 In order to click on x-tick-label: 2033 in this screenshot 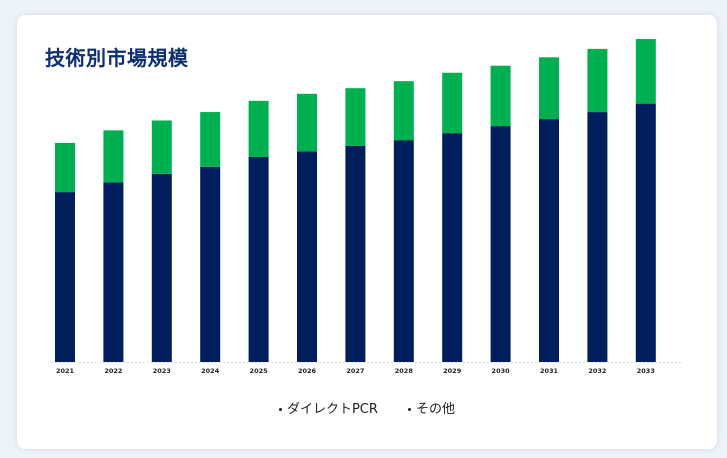, I will do `click(646, 371)`.